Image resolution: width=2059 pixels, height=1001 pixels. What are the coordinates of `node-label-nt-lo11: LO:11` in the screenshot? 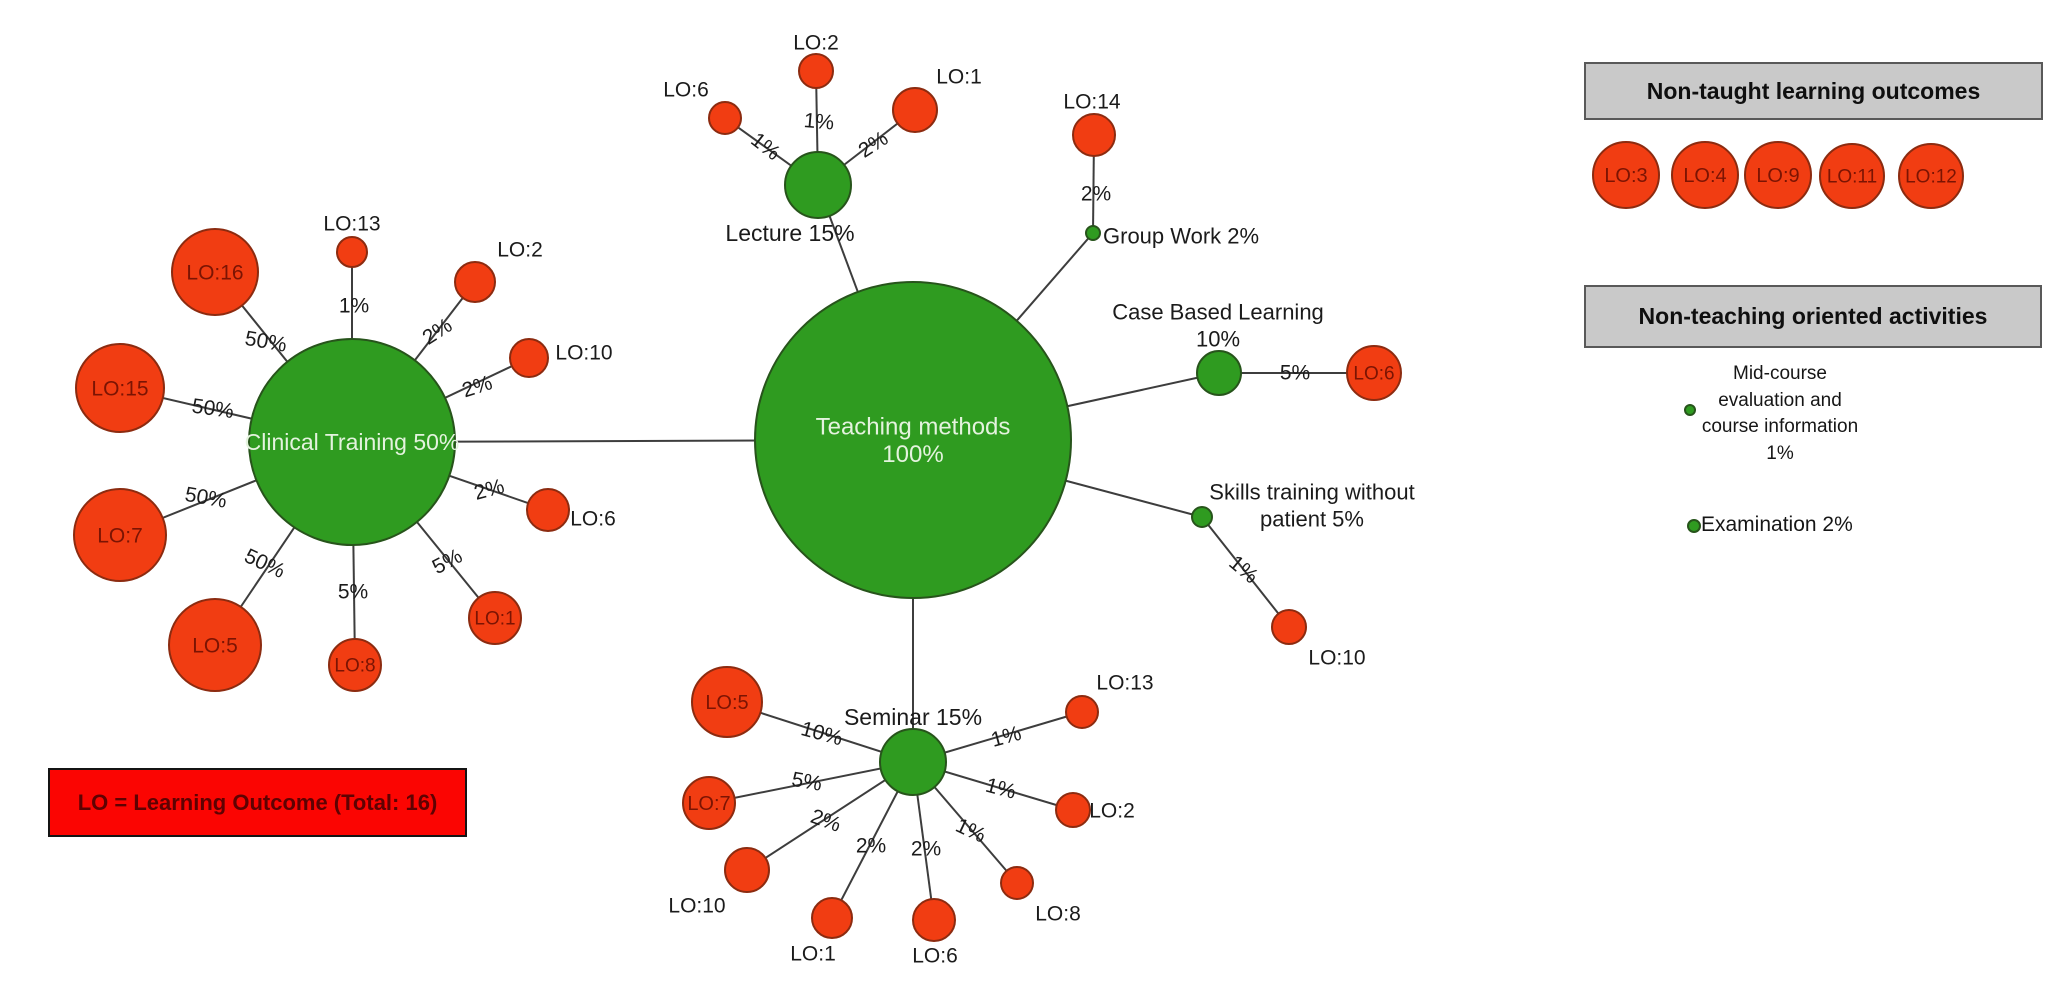 It's located at (1852, 177).